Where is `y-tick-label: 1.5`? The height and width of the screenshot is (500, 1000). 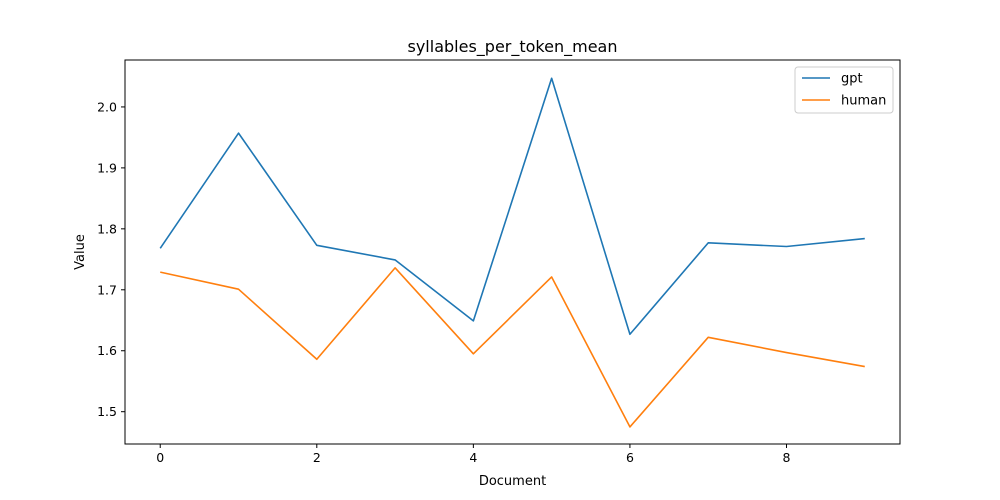
y-tick-label: 1.5 is located at coordinates (107, 411).